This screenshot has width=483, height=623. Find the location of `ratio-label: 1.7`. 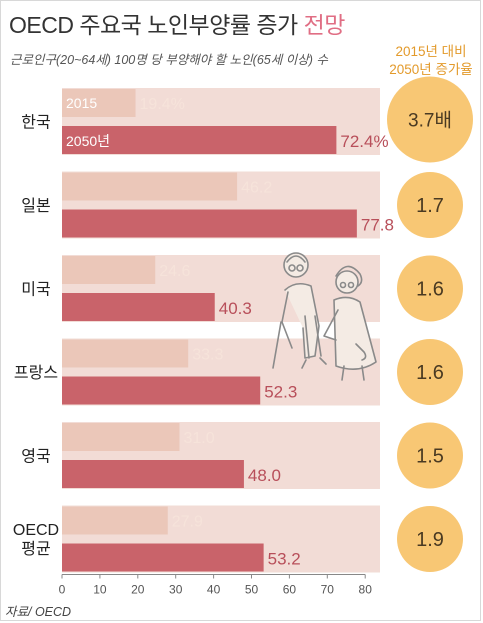

ratio-label: 1.7 is located at coordinates (430, 206).